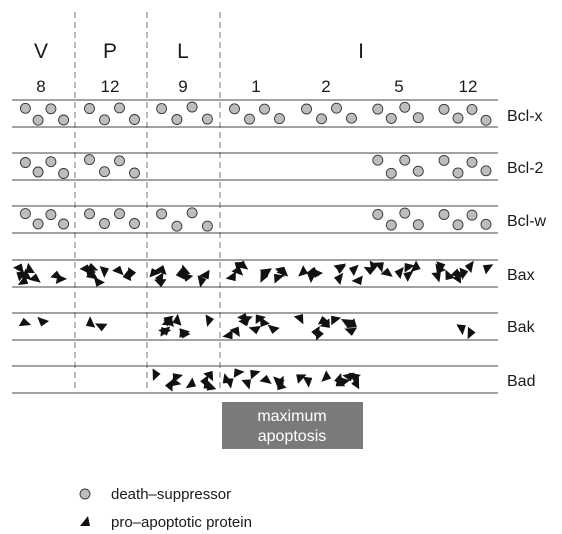 The height and width of the screenshot is (534, 562). I want to click on day-label: 9, so click(182, 86).